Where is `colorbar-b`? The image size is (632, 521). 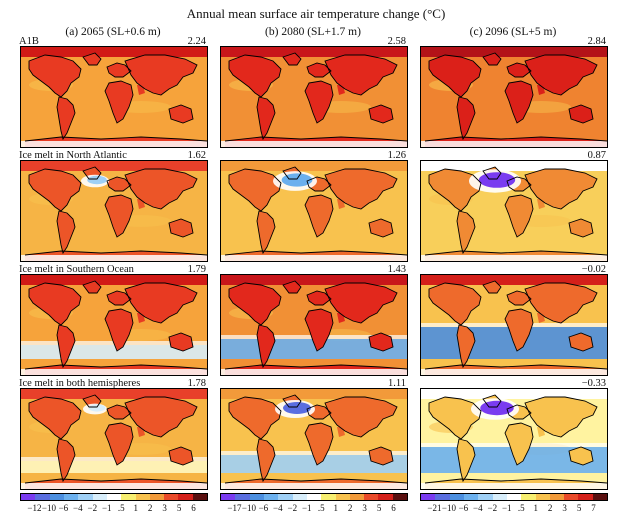
colorbar-b is located at coordinates (314, 497).